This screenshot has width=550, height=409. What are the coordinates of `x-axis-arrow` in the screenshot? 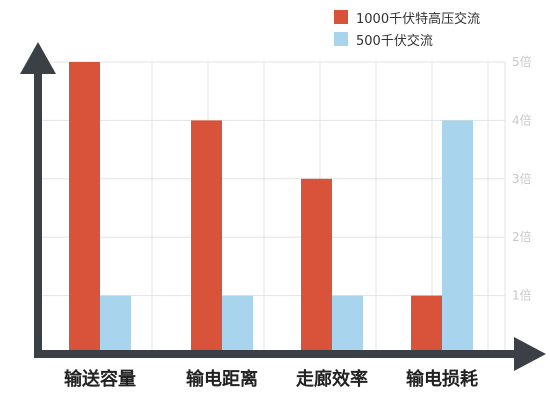 It's located at (530, 354).